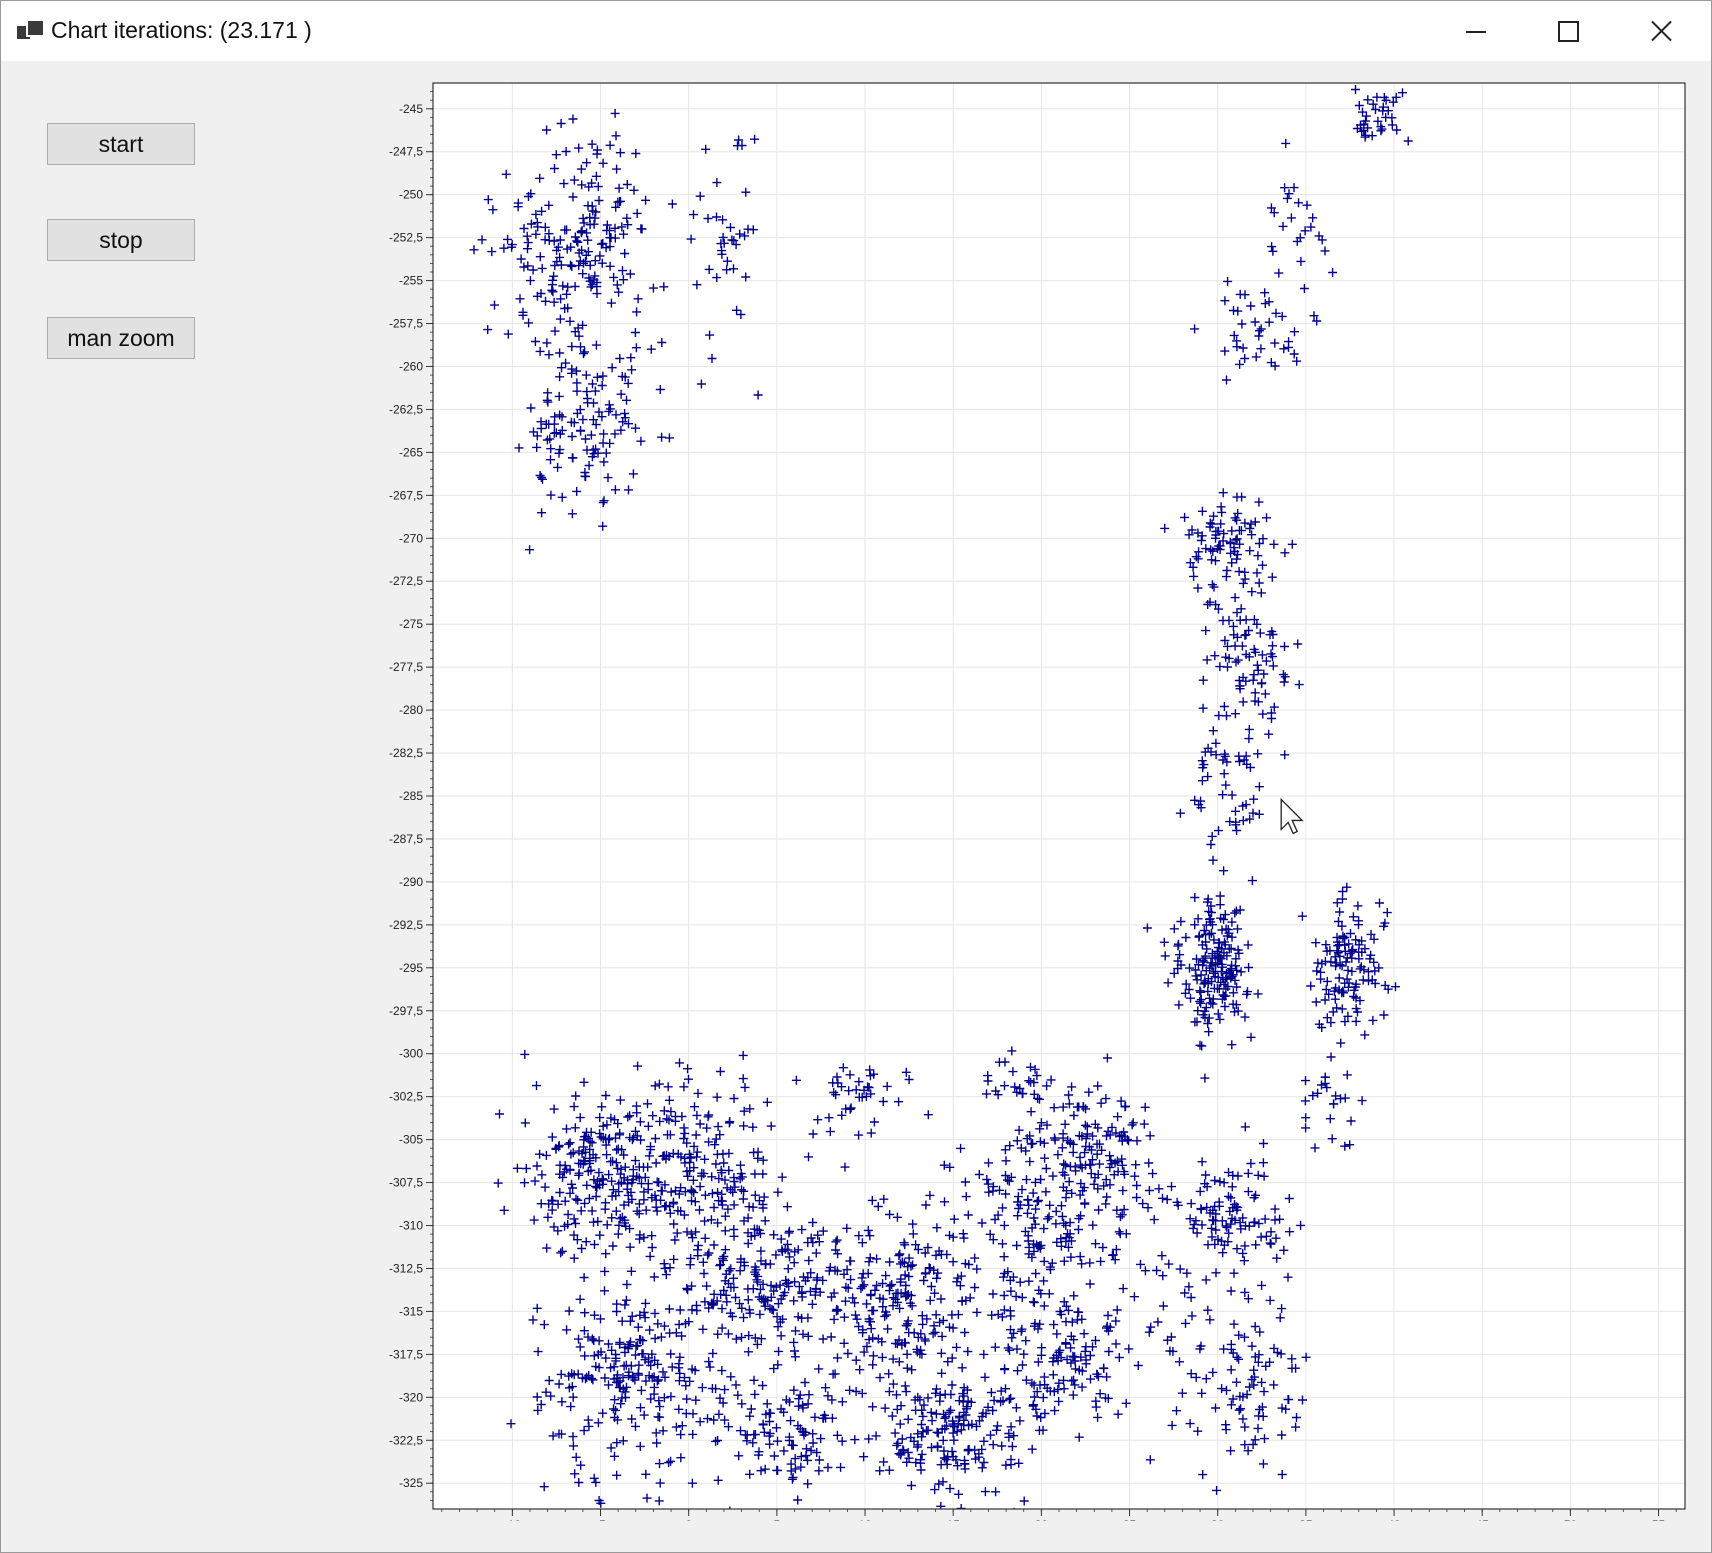 This screenshot has width=1712, height=1553. Describe the element at coordinates (1659, 1519) in the screenshot. I see `x-tick-label: 55` at that location.